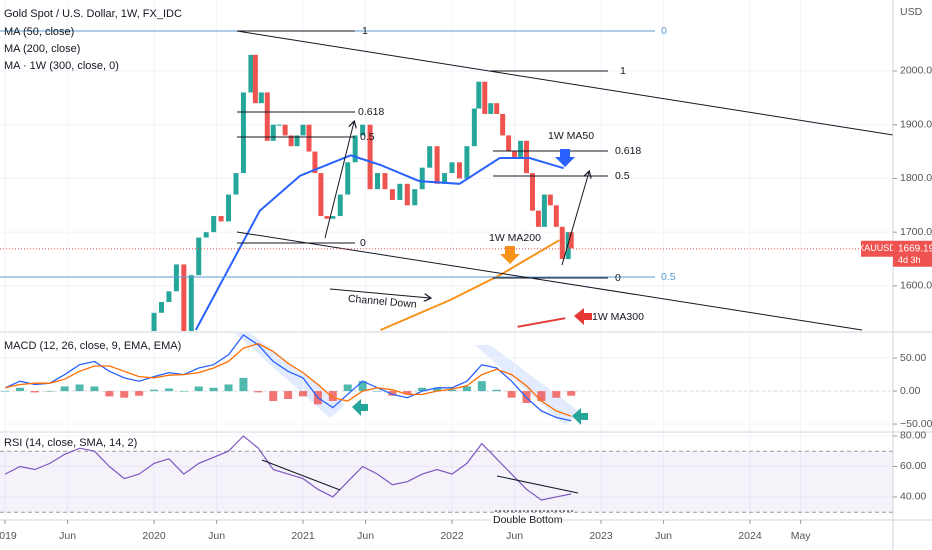 This screenshot has height=550, width=932. Describe the element at coordinates (93, 14) in the screenshot. I see `chart-title: Gold Spot / U.S. Dollar, 1W, FX_IDC` at that location.